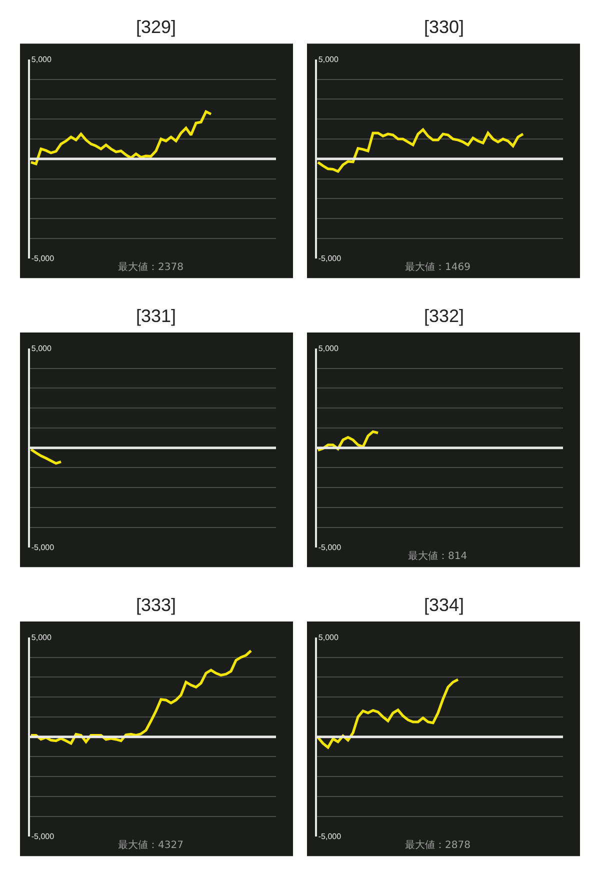  What do you see at coordinates (156, 316) in the screenshot?
I see `chart-title: [331]` at bounding box center [156, 316].